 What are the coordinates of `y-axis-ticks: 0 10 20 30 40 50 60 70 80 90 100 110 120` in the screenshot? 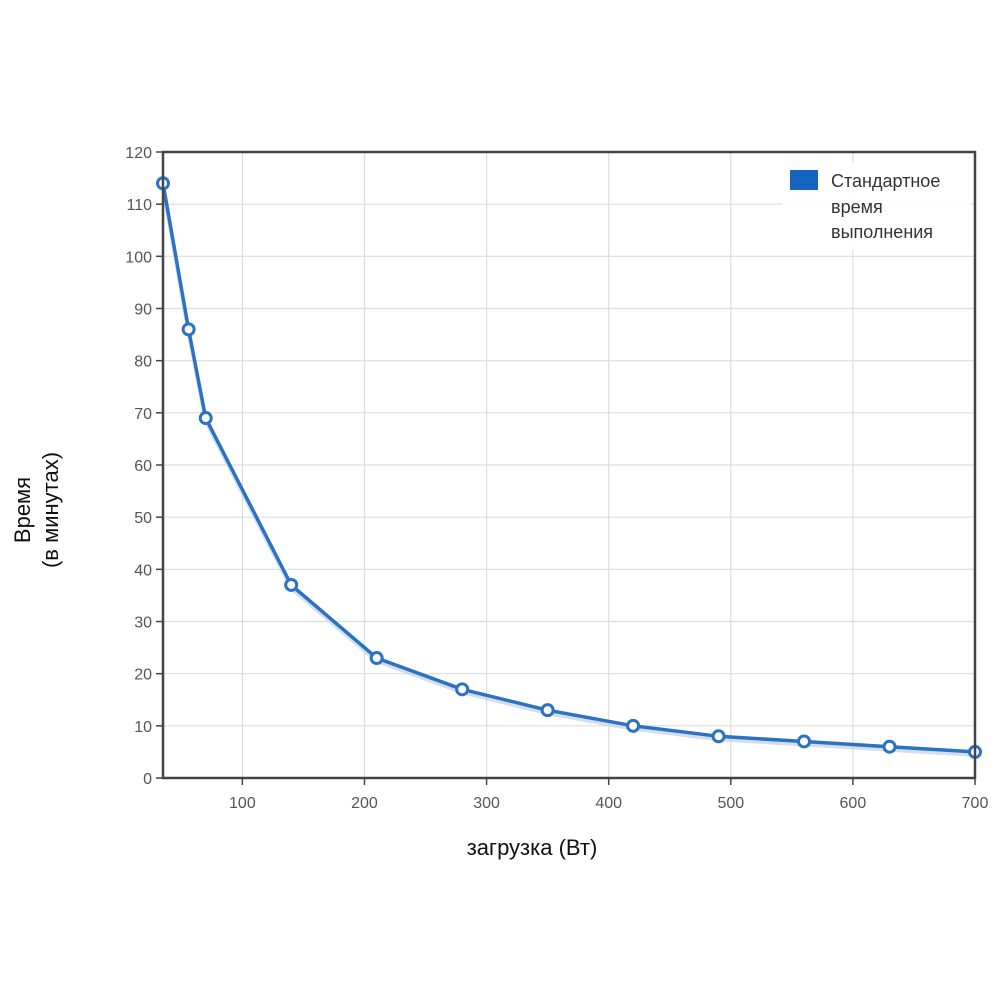 It's located at (144, 466).